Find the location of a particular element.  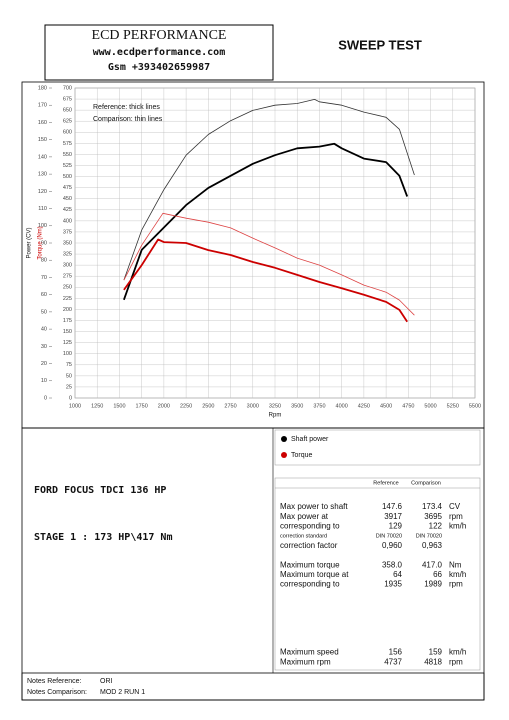

table-value: 0,963 is located at coordinates (432, 545).